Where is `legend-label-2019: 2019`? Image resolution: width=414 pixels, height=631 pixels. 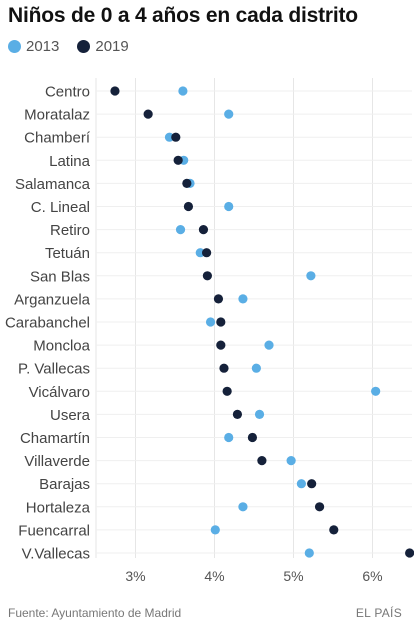
legend-label-2019: 2019 is located at coordinates (112, 46).